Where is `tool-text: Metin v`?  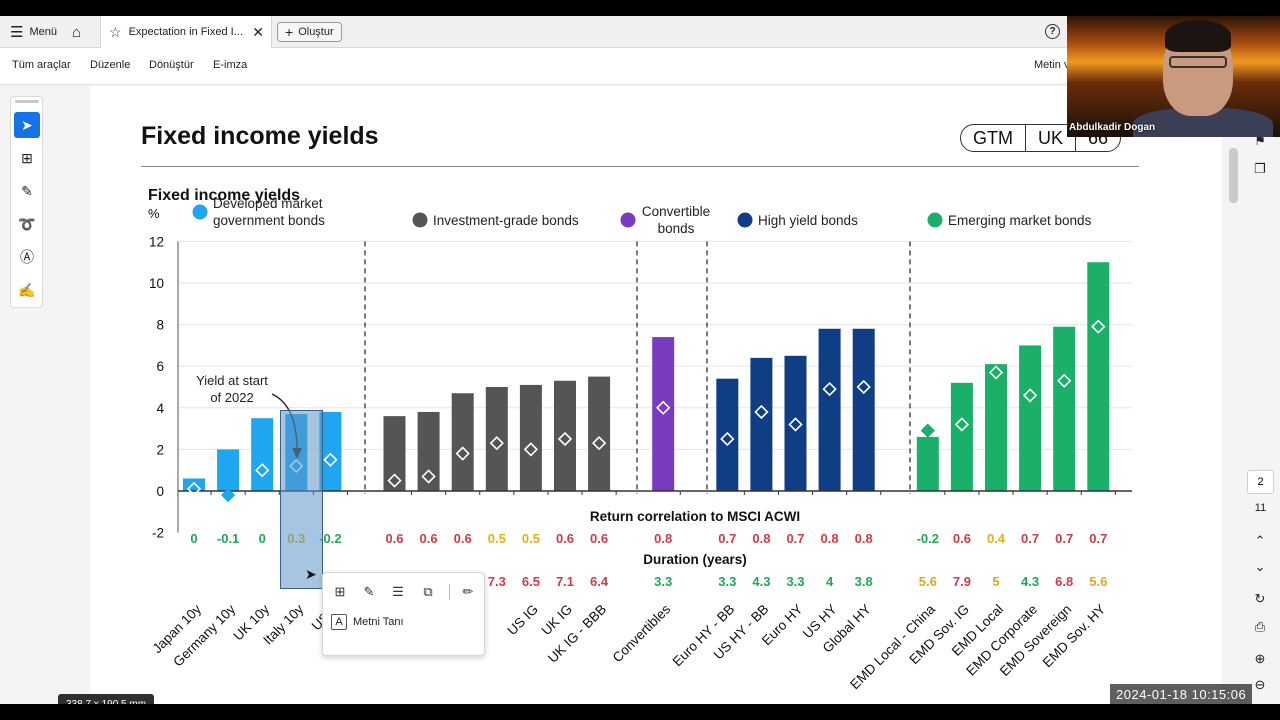 tool-text: Metin v is located at coordinates (1052, 65).